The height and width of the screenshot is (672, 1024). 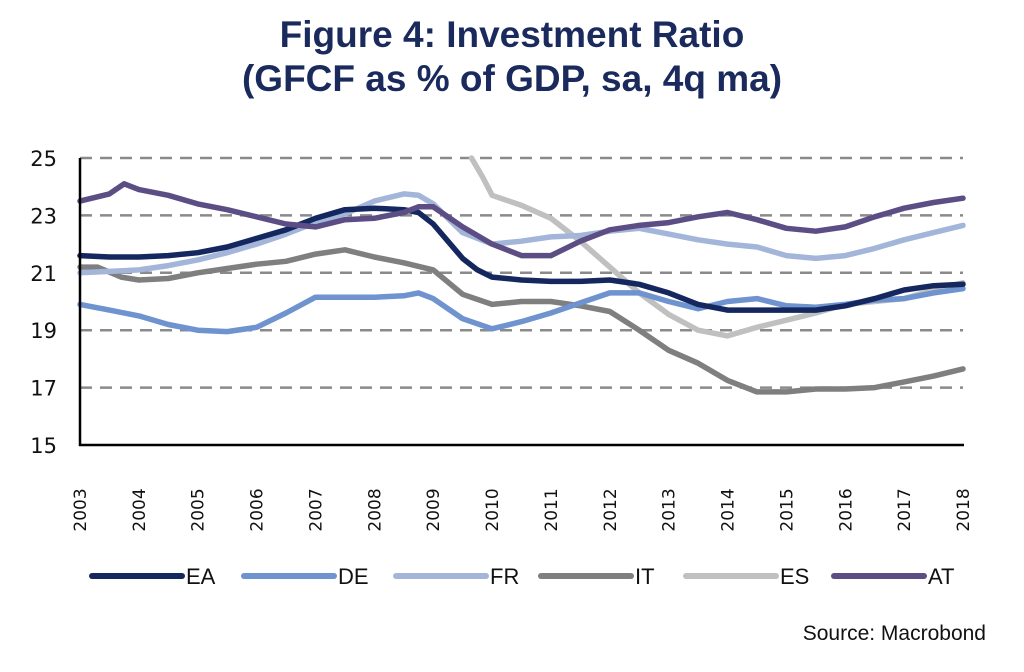 What do you see at coordinates (787, 509) in the screenshot?
I see `x-tick-label: 2015` at bounding box center [787, 509].